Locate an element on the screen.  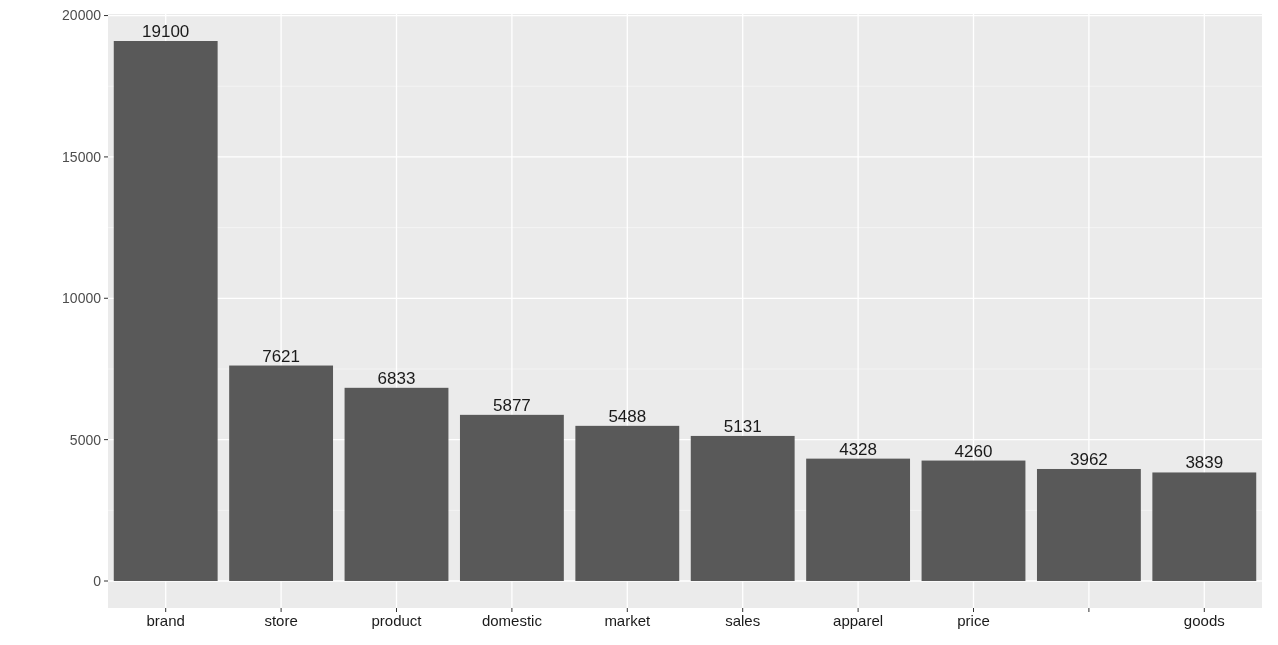
data-label: 7621 is located at coordinates (281, 356).